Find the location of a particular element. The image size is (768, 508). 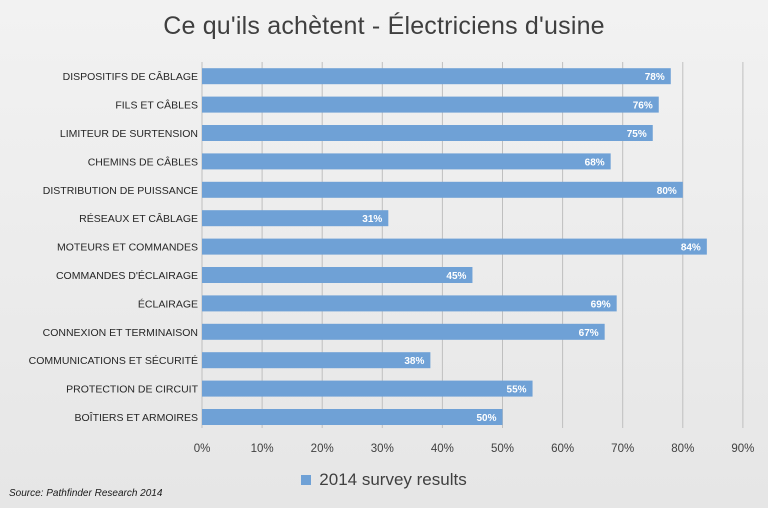

category-label: FILS ET CÂBLES is located at coordinates (156, 105).